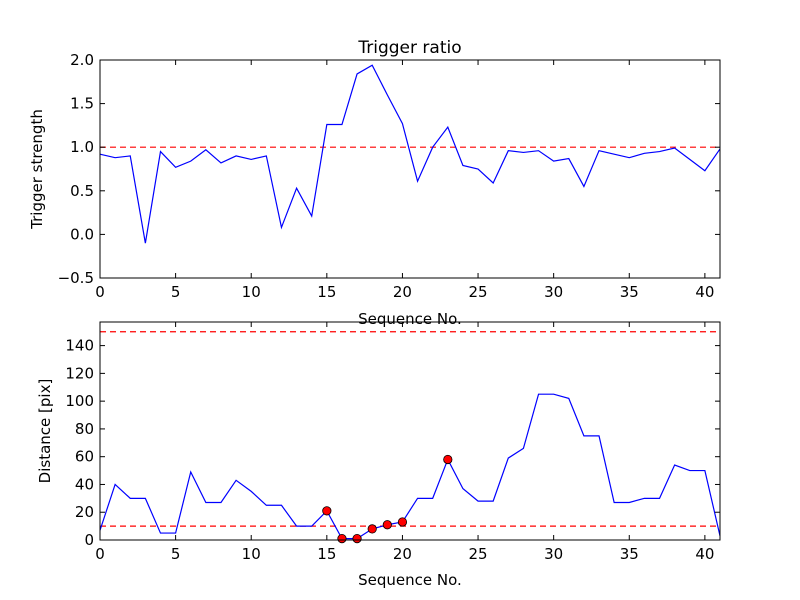  I want to click on bottom-xtick-label: 40, so click(704, 554).